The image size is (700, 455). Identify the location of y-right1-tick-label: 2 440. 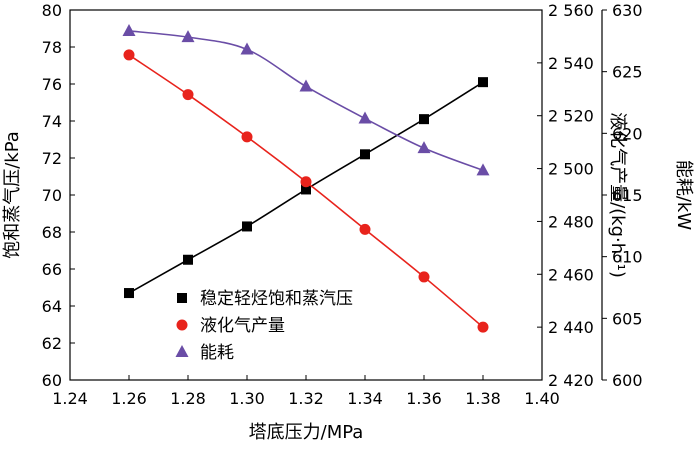
(571, 327).